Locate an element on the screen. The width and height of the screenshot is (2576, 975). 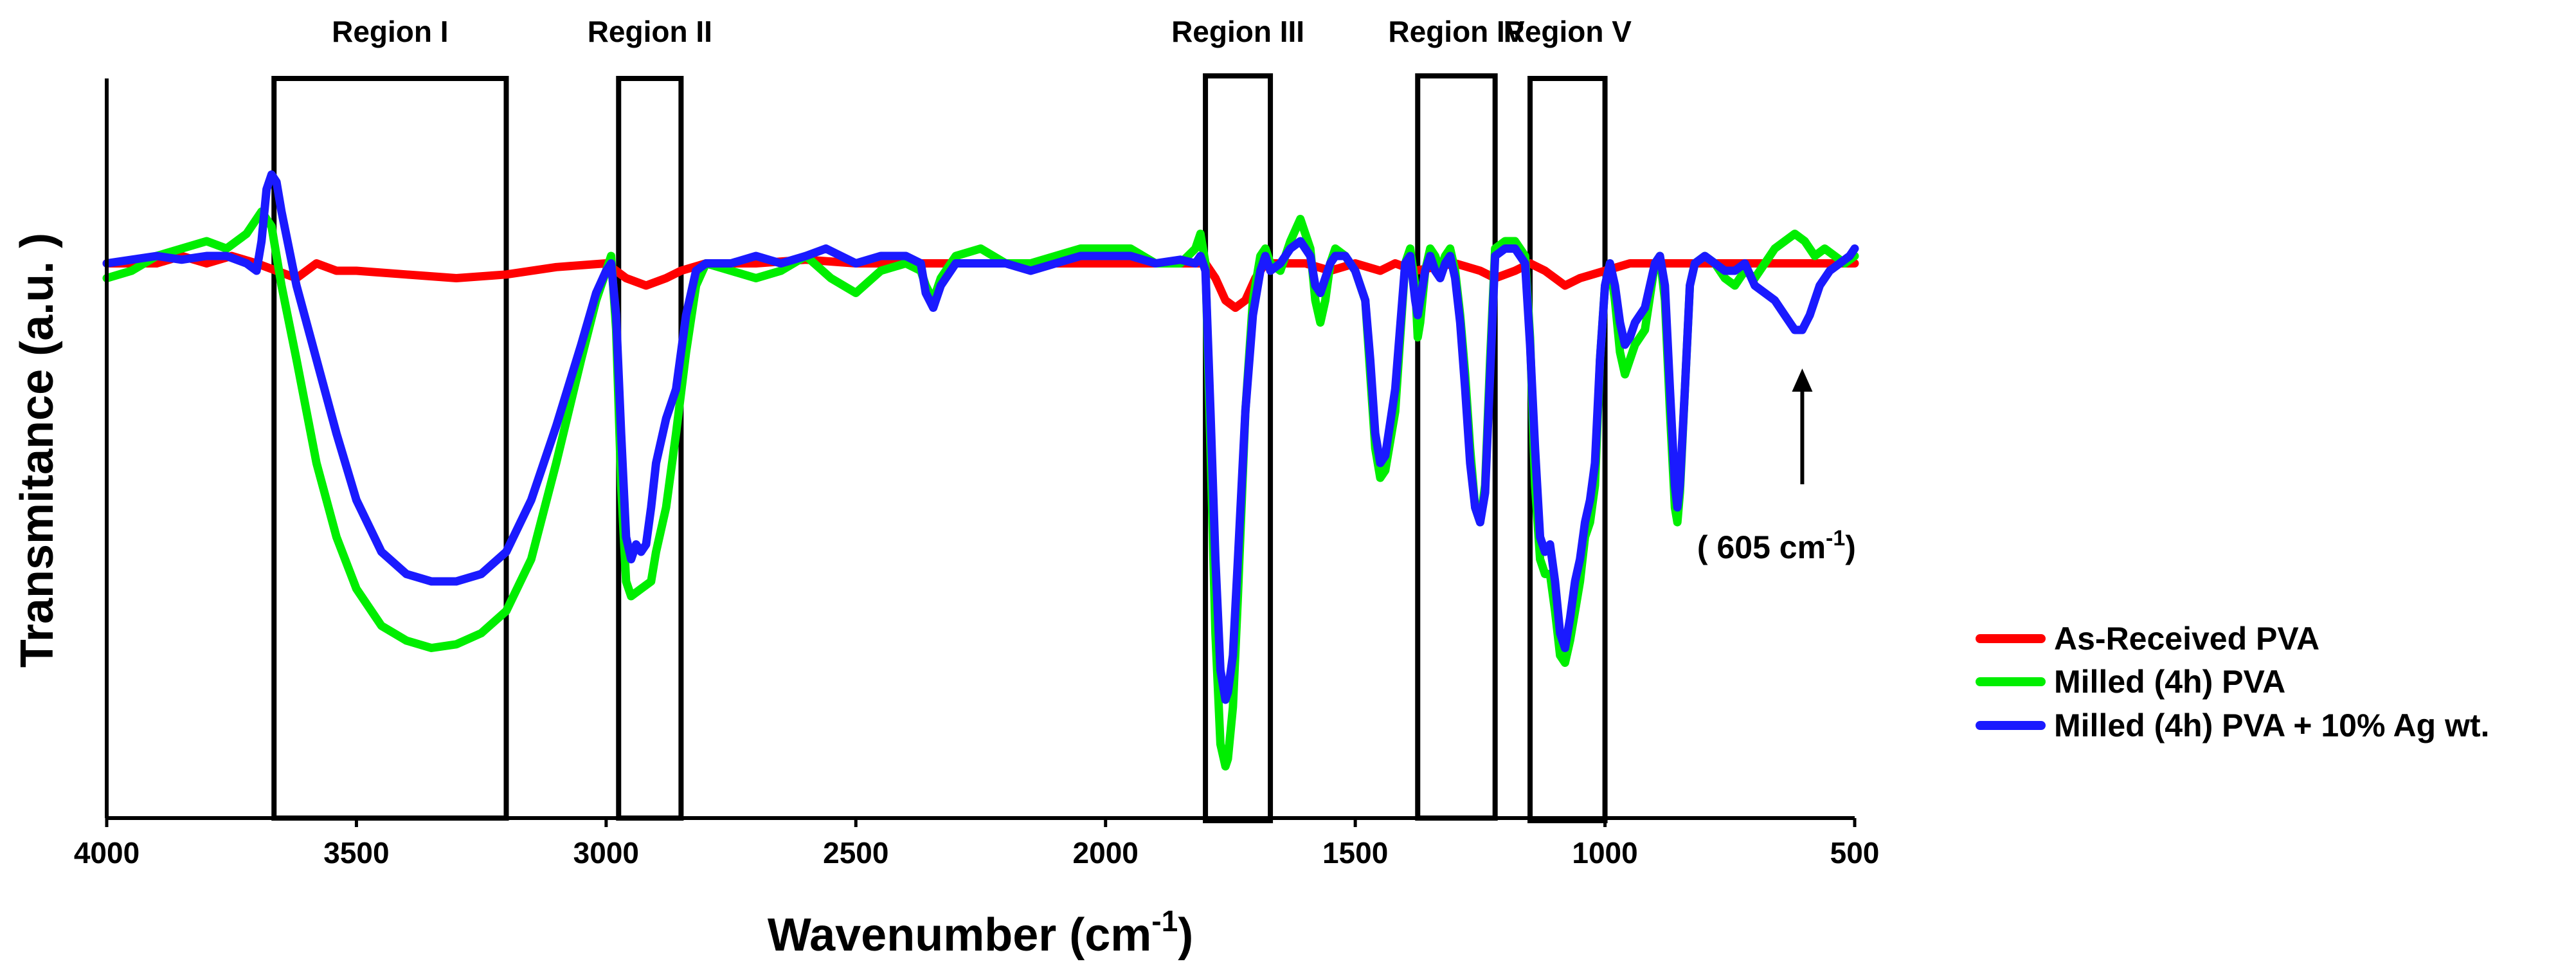
region-label-2: Region II is located at coordinates (650, 31).